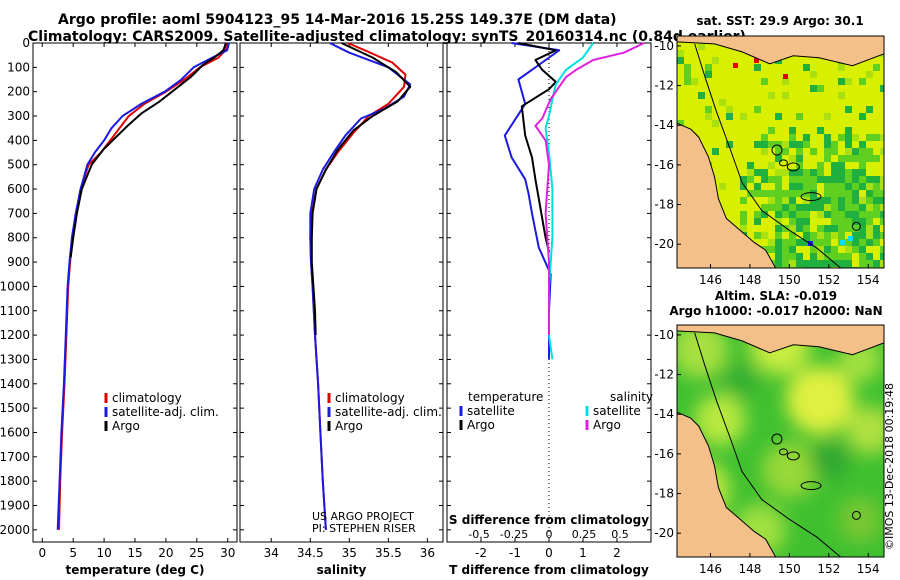 The height and width of the screenshot is (580, 900). I want to click on pi-credit: PI: STEPHEN RISER, so click(364, 528).